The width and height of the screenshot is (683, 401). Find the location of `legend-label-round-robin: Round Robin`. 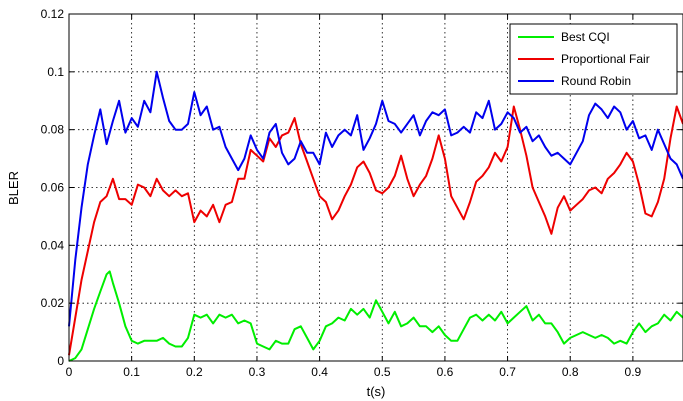

legend-label-round-robin: Round Robin is located at coordinates (596, 81).